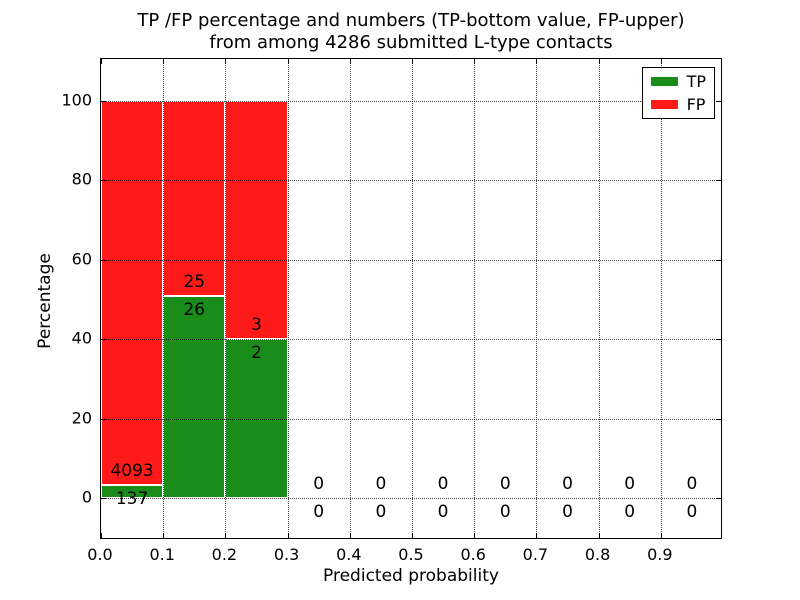 This screenshot has height=600, width=800. Describe the element at coordinates (81, 179) in the screenshot. I see `y-tick-label: 80` at that location.